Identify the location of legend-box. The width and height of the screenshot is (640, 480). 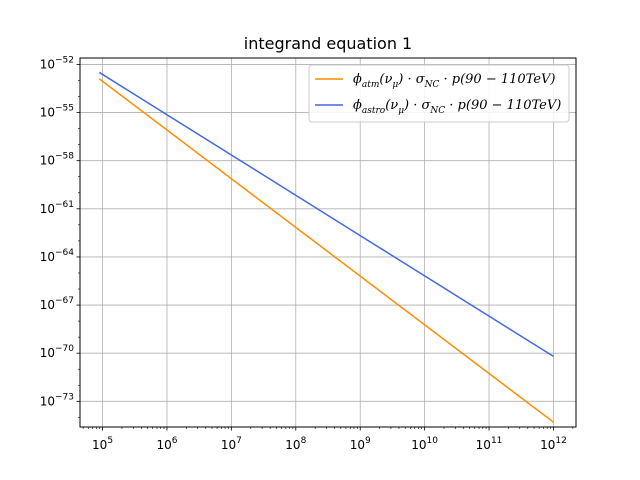
(439, 93).